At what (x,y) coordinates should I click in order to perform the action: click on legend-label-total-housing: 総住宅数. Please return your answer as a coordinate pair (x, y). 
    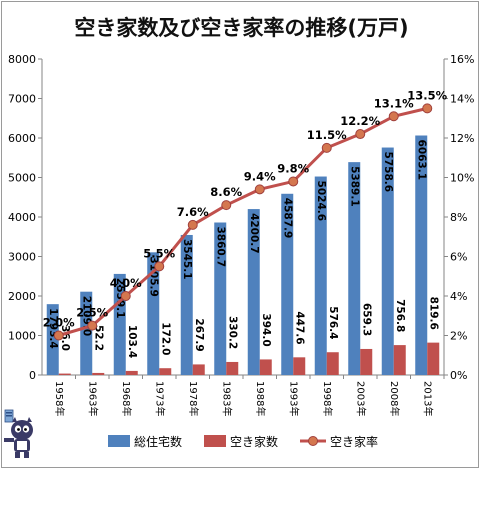
    Looking at the image, I should click on (158, 441).